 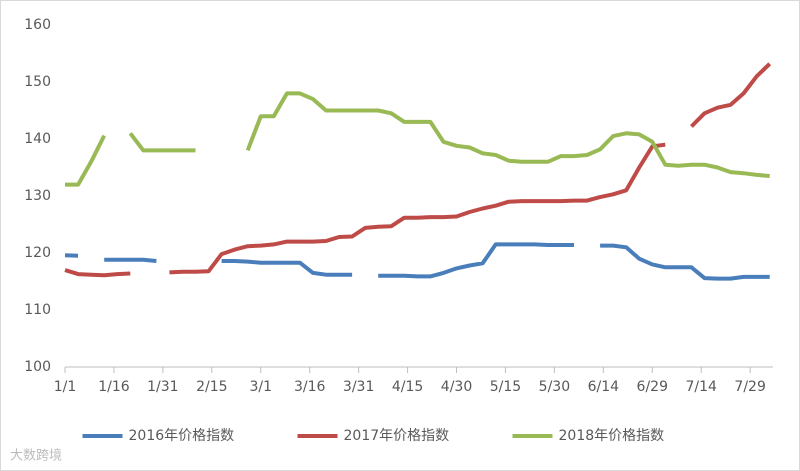 I want to click on y-tick-label: 120, so click(x=37, y=253).